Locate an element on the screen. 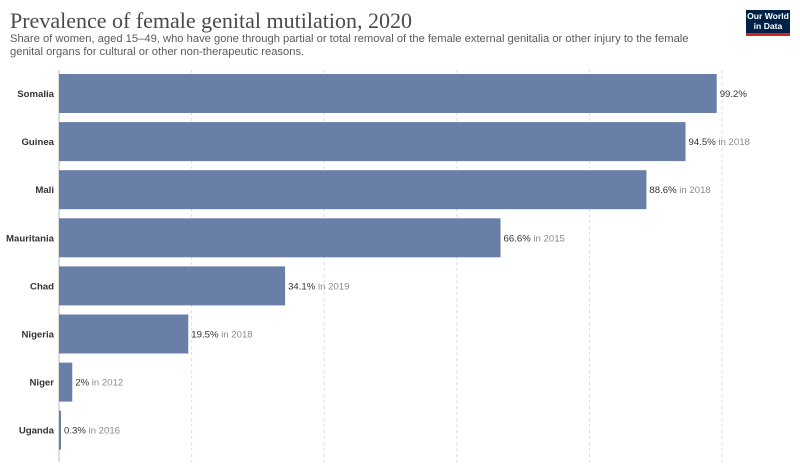  value-label: 0.3% in 2016 is located at coordinates (92, 431).